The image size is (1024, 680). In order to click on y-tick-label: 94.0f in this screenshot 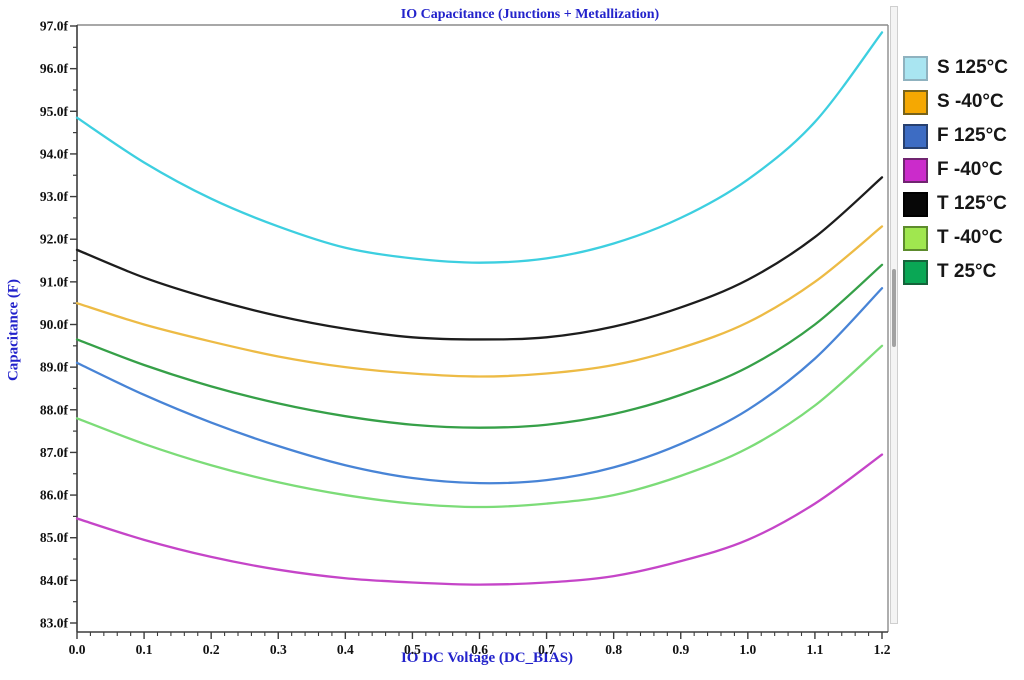, I will do `click(54, 153)`.